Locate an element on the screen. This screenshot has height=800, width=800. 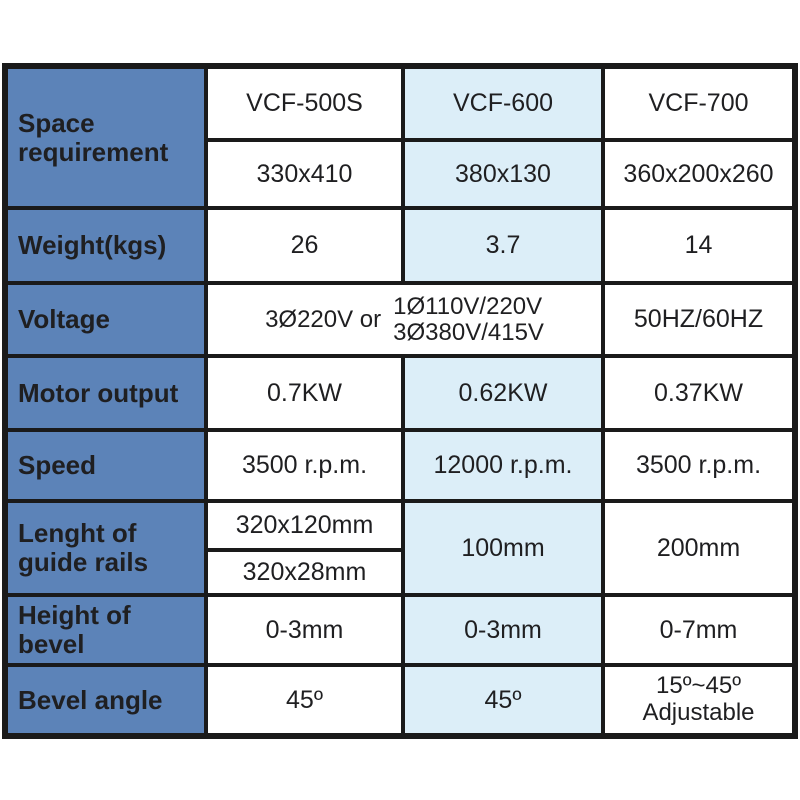
cell-rails-vcf600: 100mm is located at coordinates (503, 548).